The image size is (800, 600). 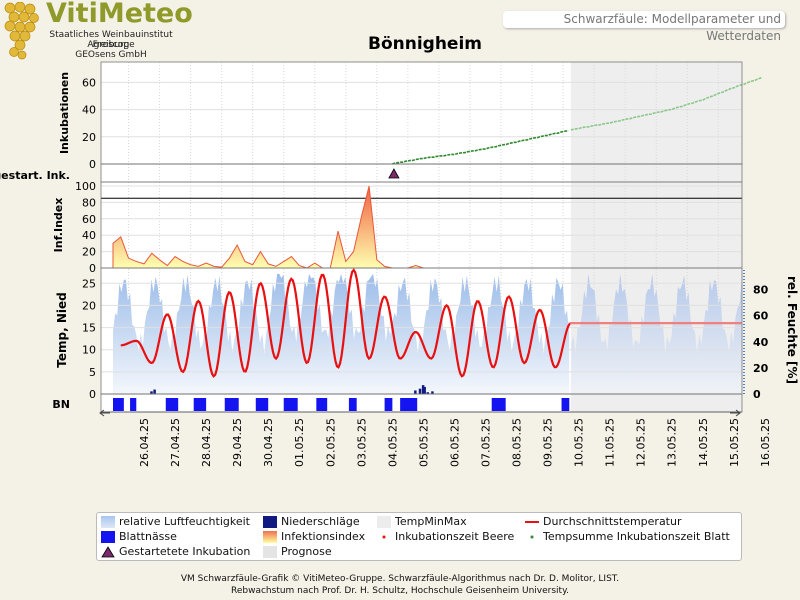 I want to click on legend-item-infindex: Infektionsindex, so click(x=314, y=537).